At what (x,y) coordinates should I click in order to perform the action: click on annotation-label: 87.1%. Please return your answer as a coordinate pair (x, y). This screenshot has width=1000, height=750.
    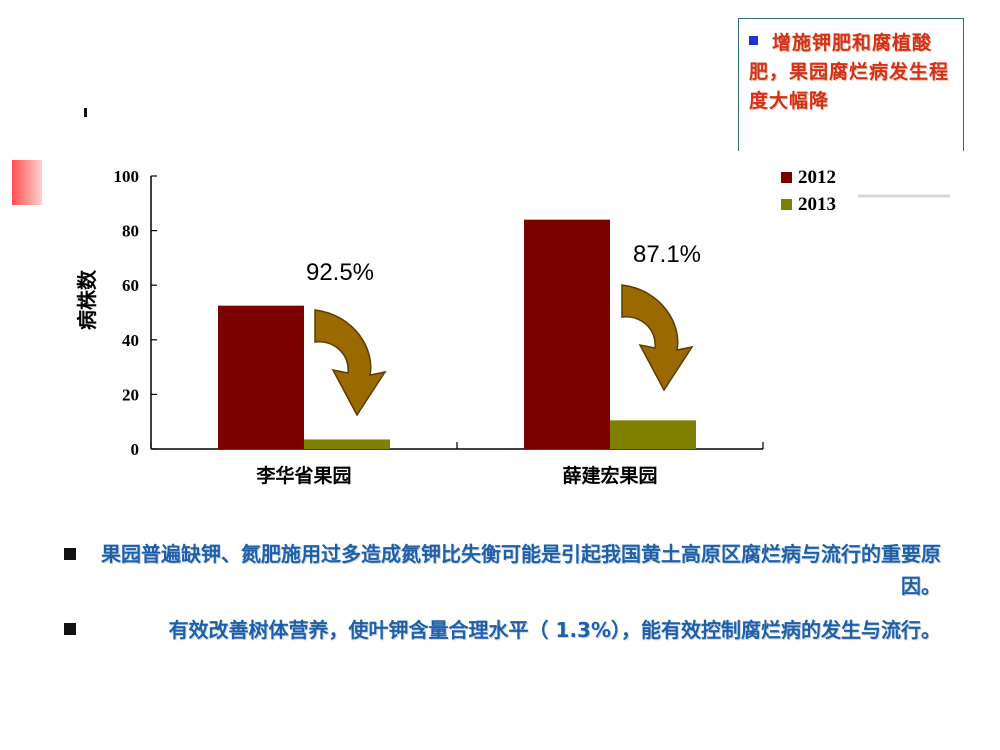
    Looking at the image, I should click on (667, 254).